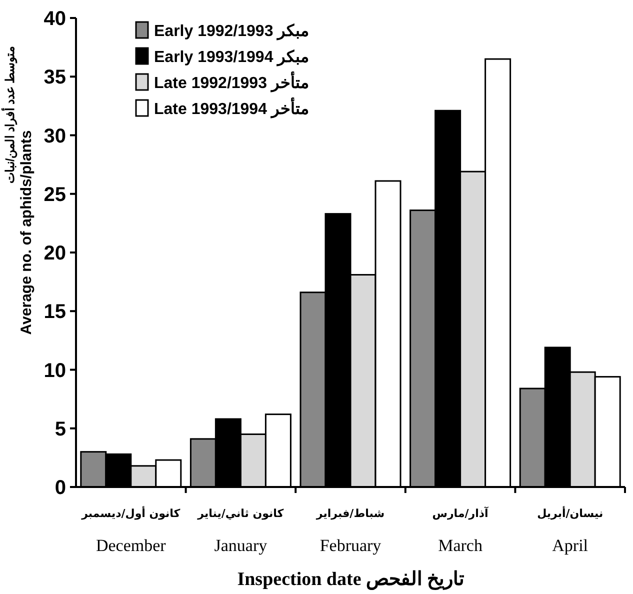  What do you see at coordinates (55, 195) in the screenshot?
I see `y-tick-label: 25` at bounding box center [55, 195].